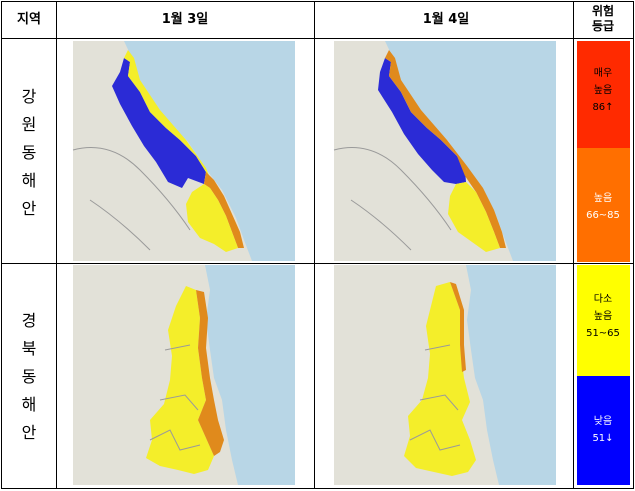  I want to click on legend-moderate-box, so click(603, 320).